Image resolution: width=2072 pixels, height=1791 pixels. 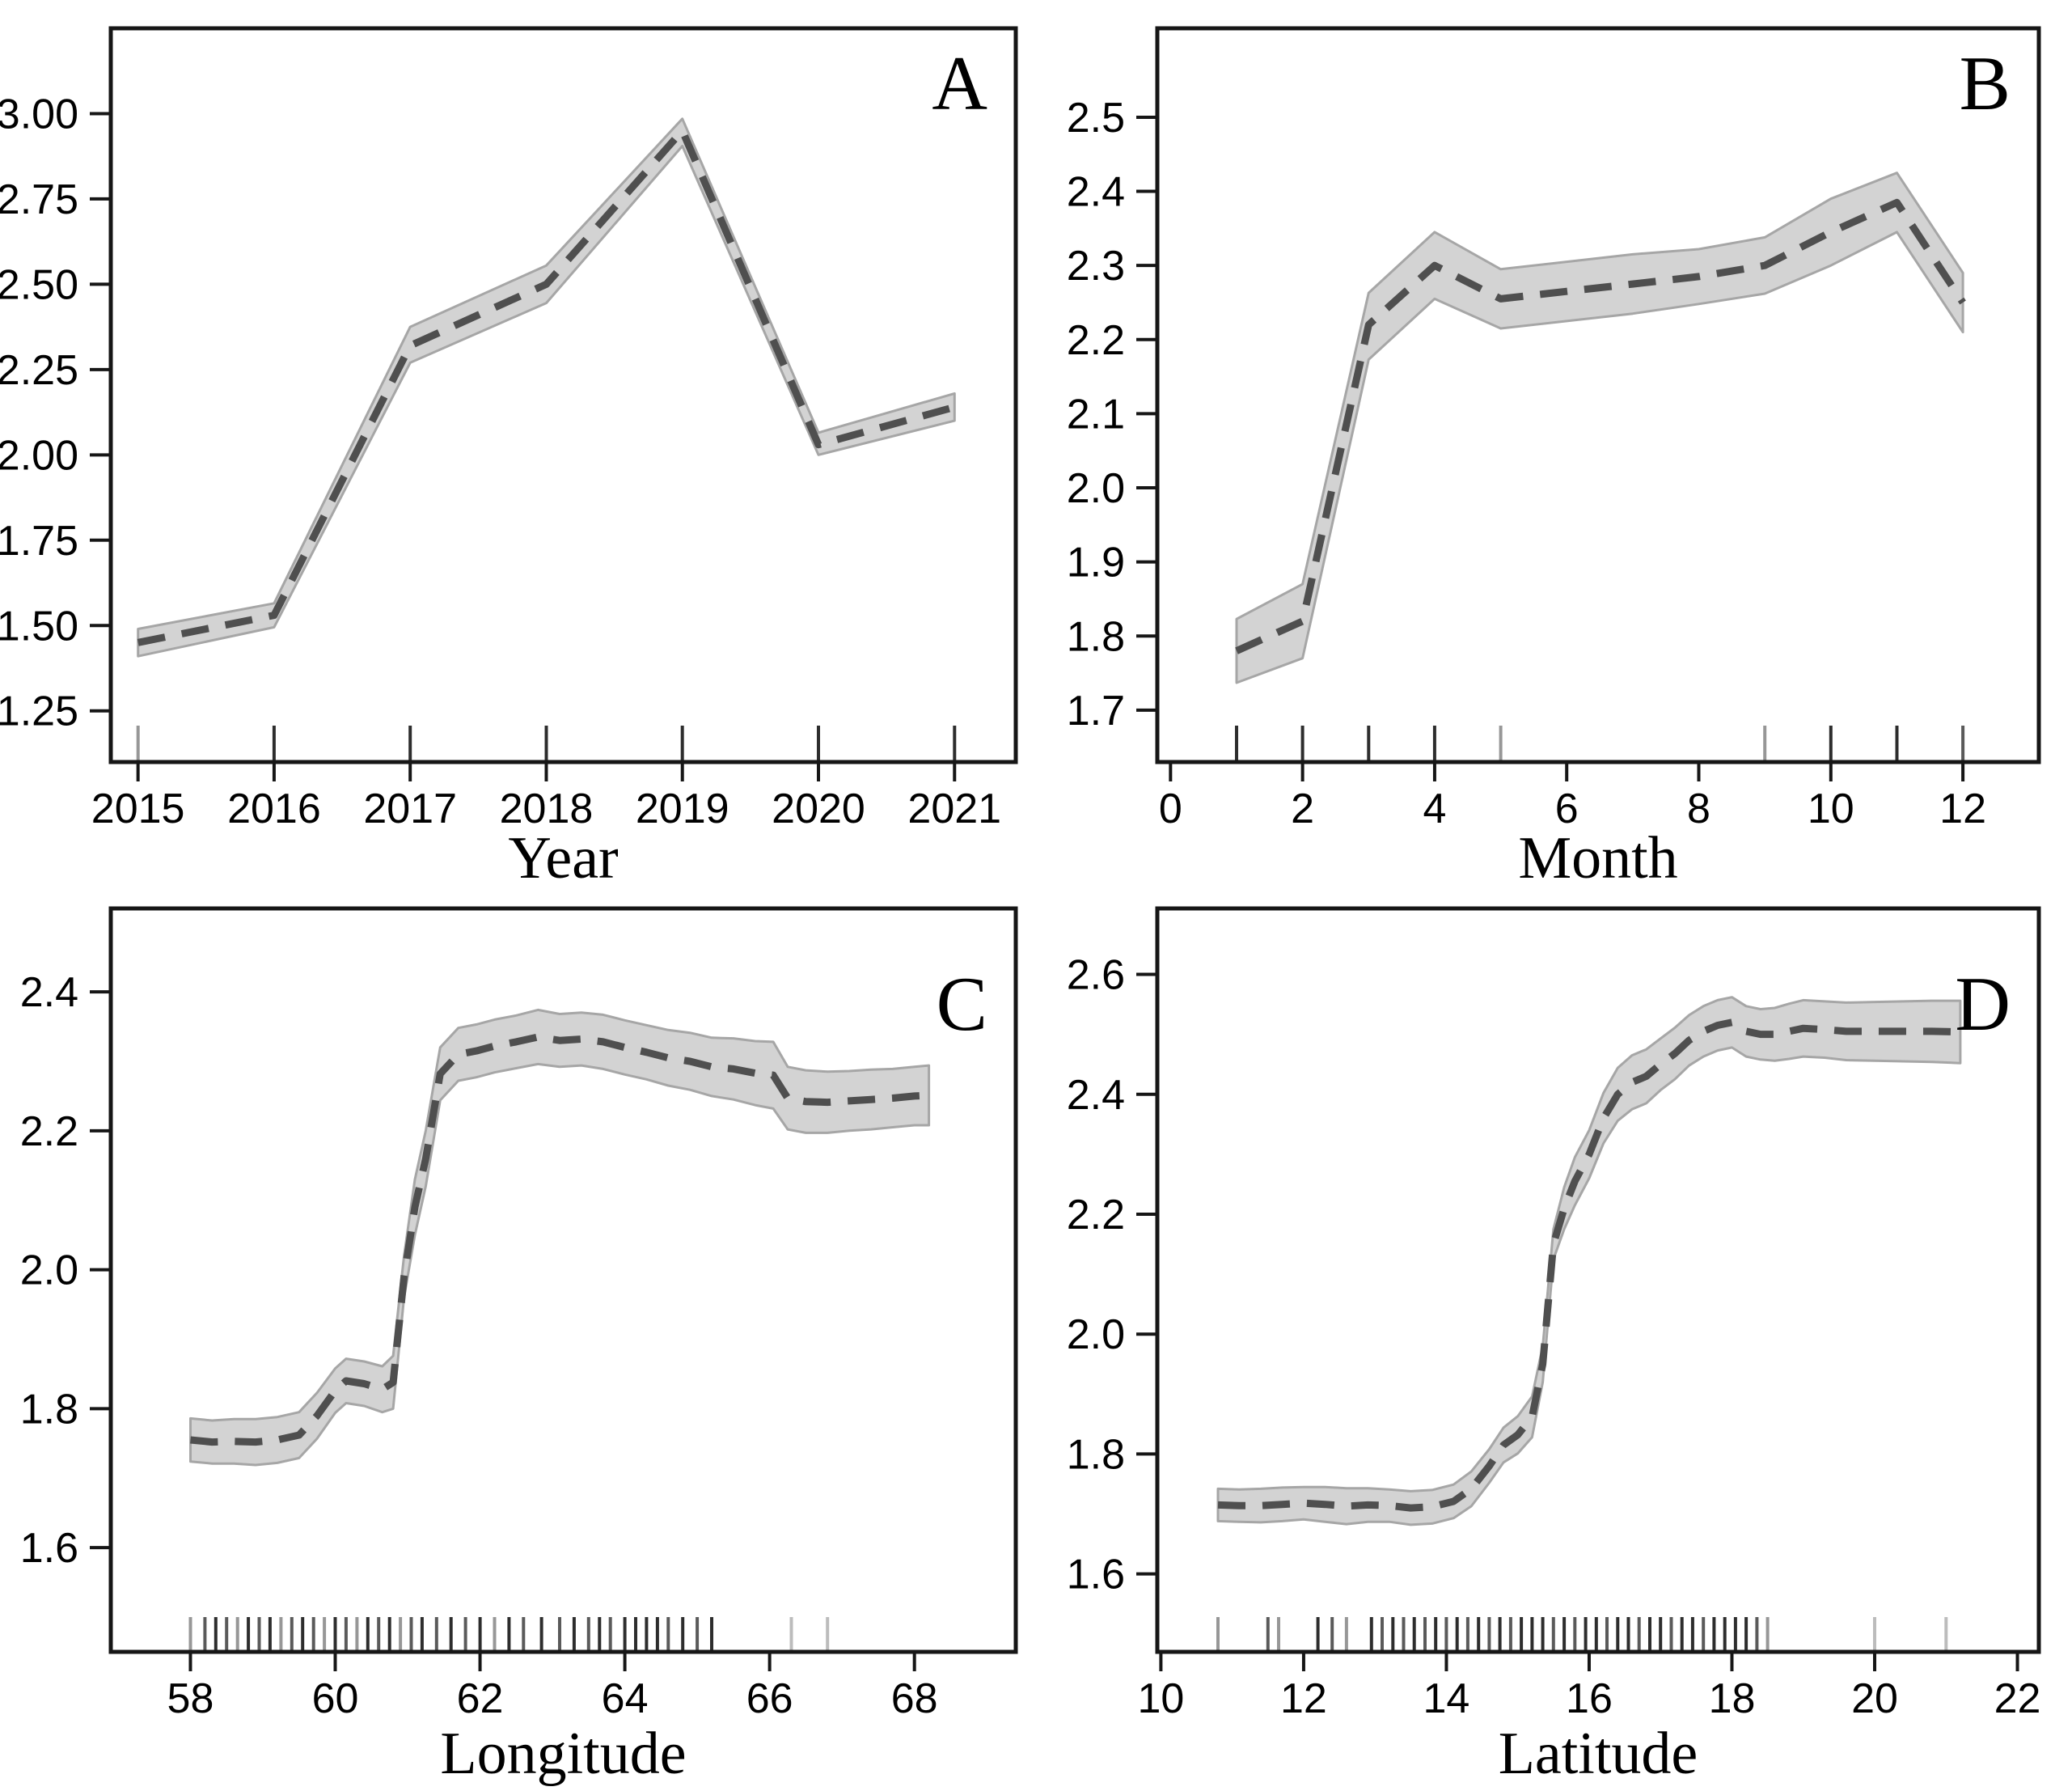 What do you see at coordinates (138, 808) in the screenshot?
I see `x-tick-label: 2015` at bounding box center [138, 808].